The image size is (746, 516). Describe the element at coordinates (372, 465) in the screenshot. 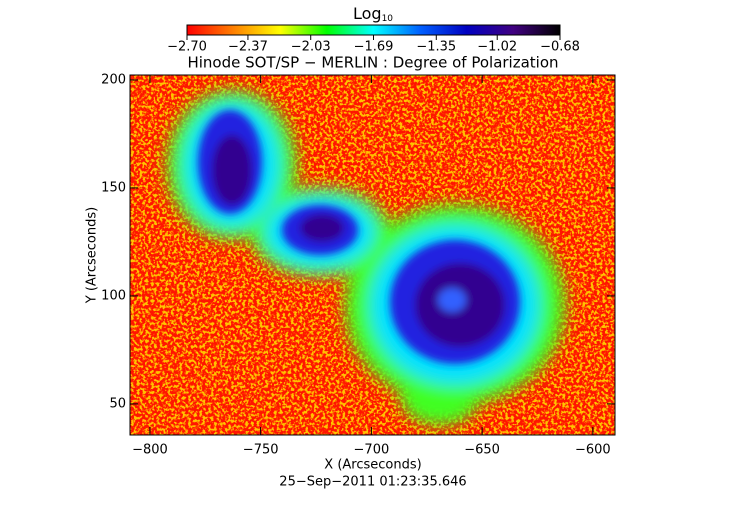

I see `x-axis-label: X (Arcseconds)` at that location.